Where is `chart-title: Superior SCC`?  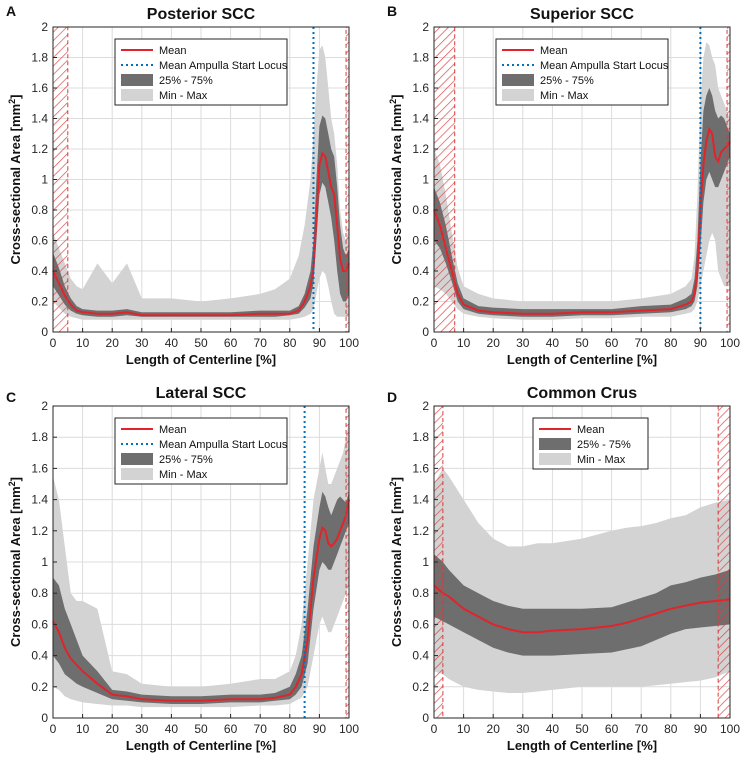
chart-title: Superior SCC is located at coordinates (582, 14).